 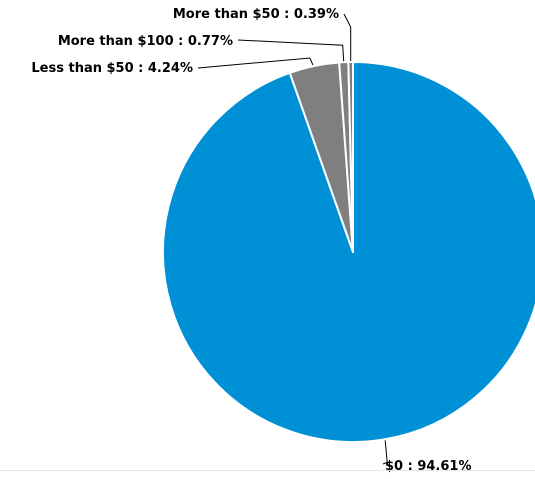 What do you see at coordinates (145, 41) in the screenshot?
I see `slice-label: More than $100 : 0.77%` at bounding box center [145, 41].